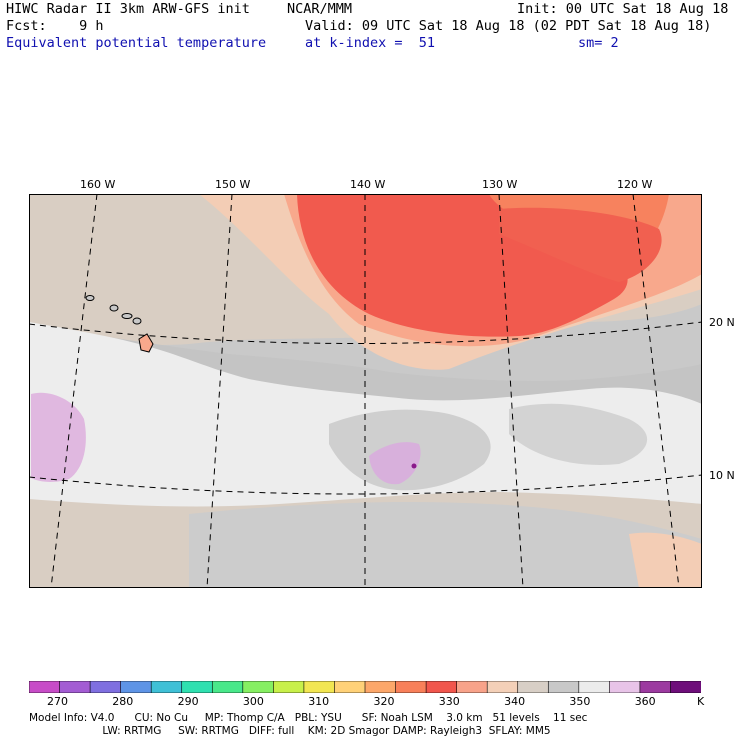  I want to click on lon-label-120w: 120 W, so click(635, 184).